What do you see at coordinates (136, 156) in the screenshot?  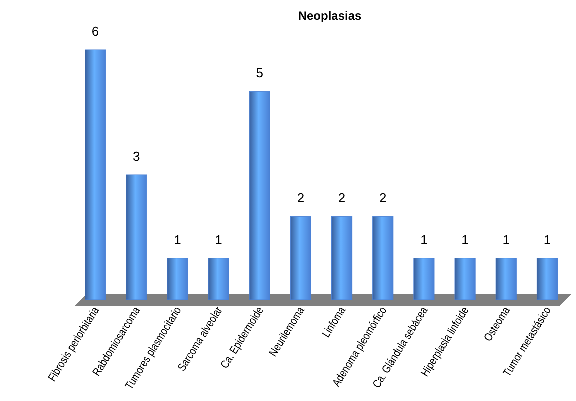 I see `data-label: 3` at bounding box center [136, 156].